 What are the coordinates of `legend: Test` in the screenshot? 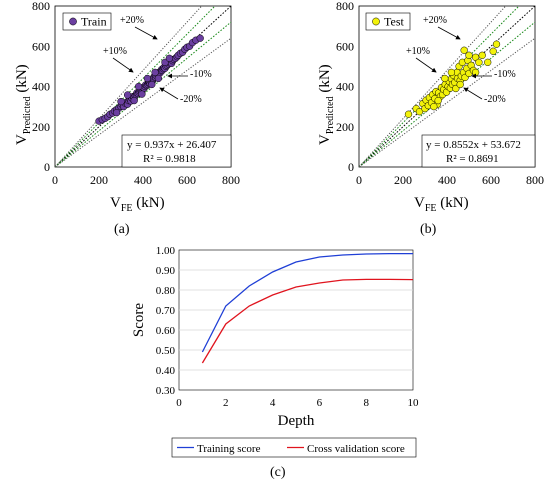 It's located at (388, 21).